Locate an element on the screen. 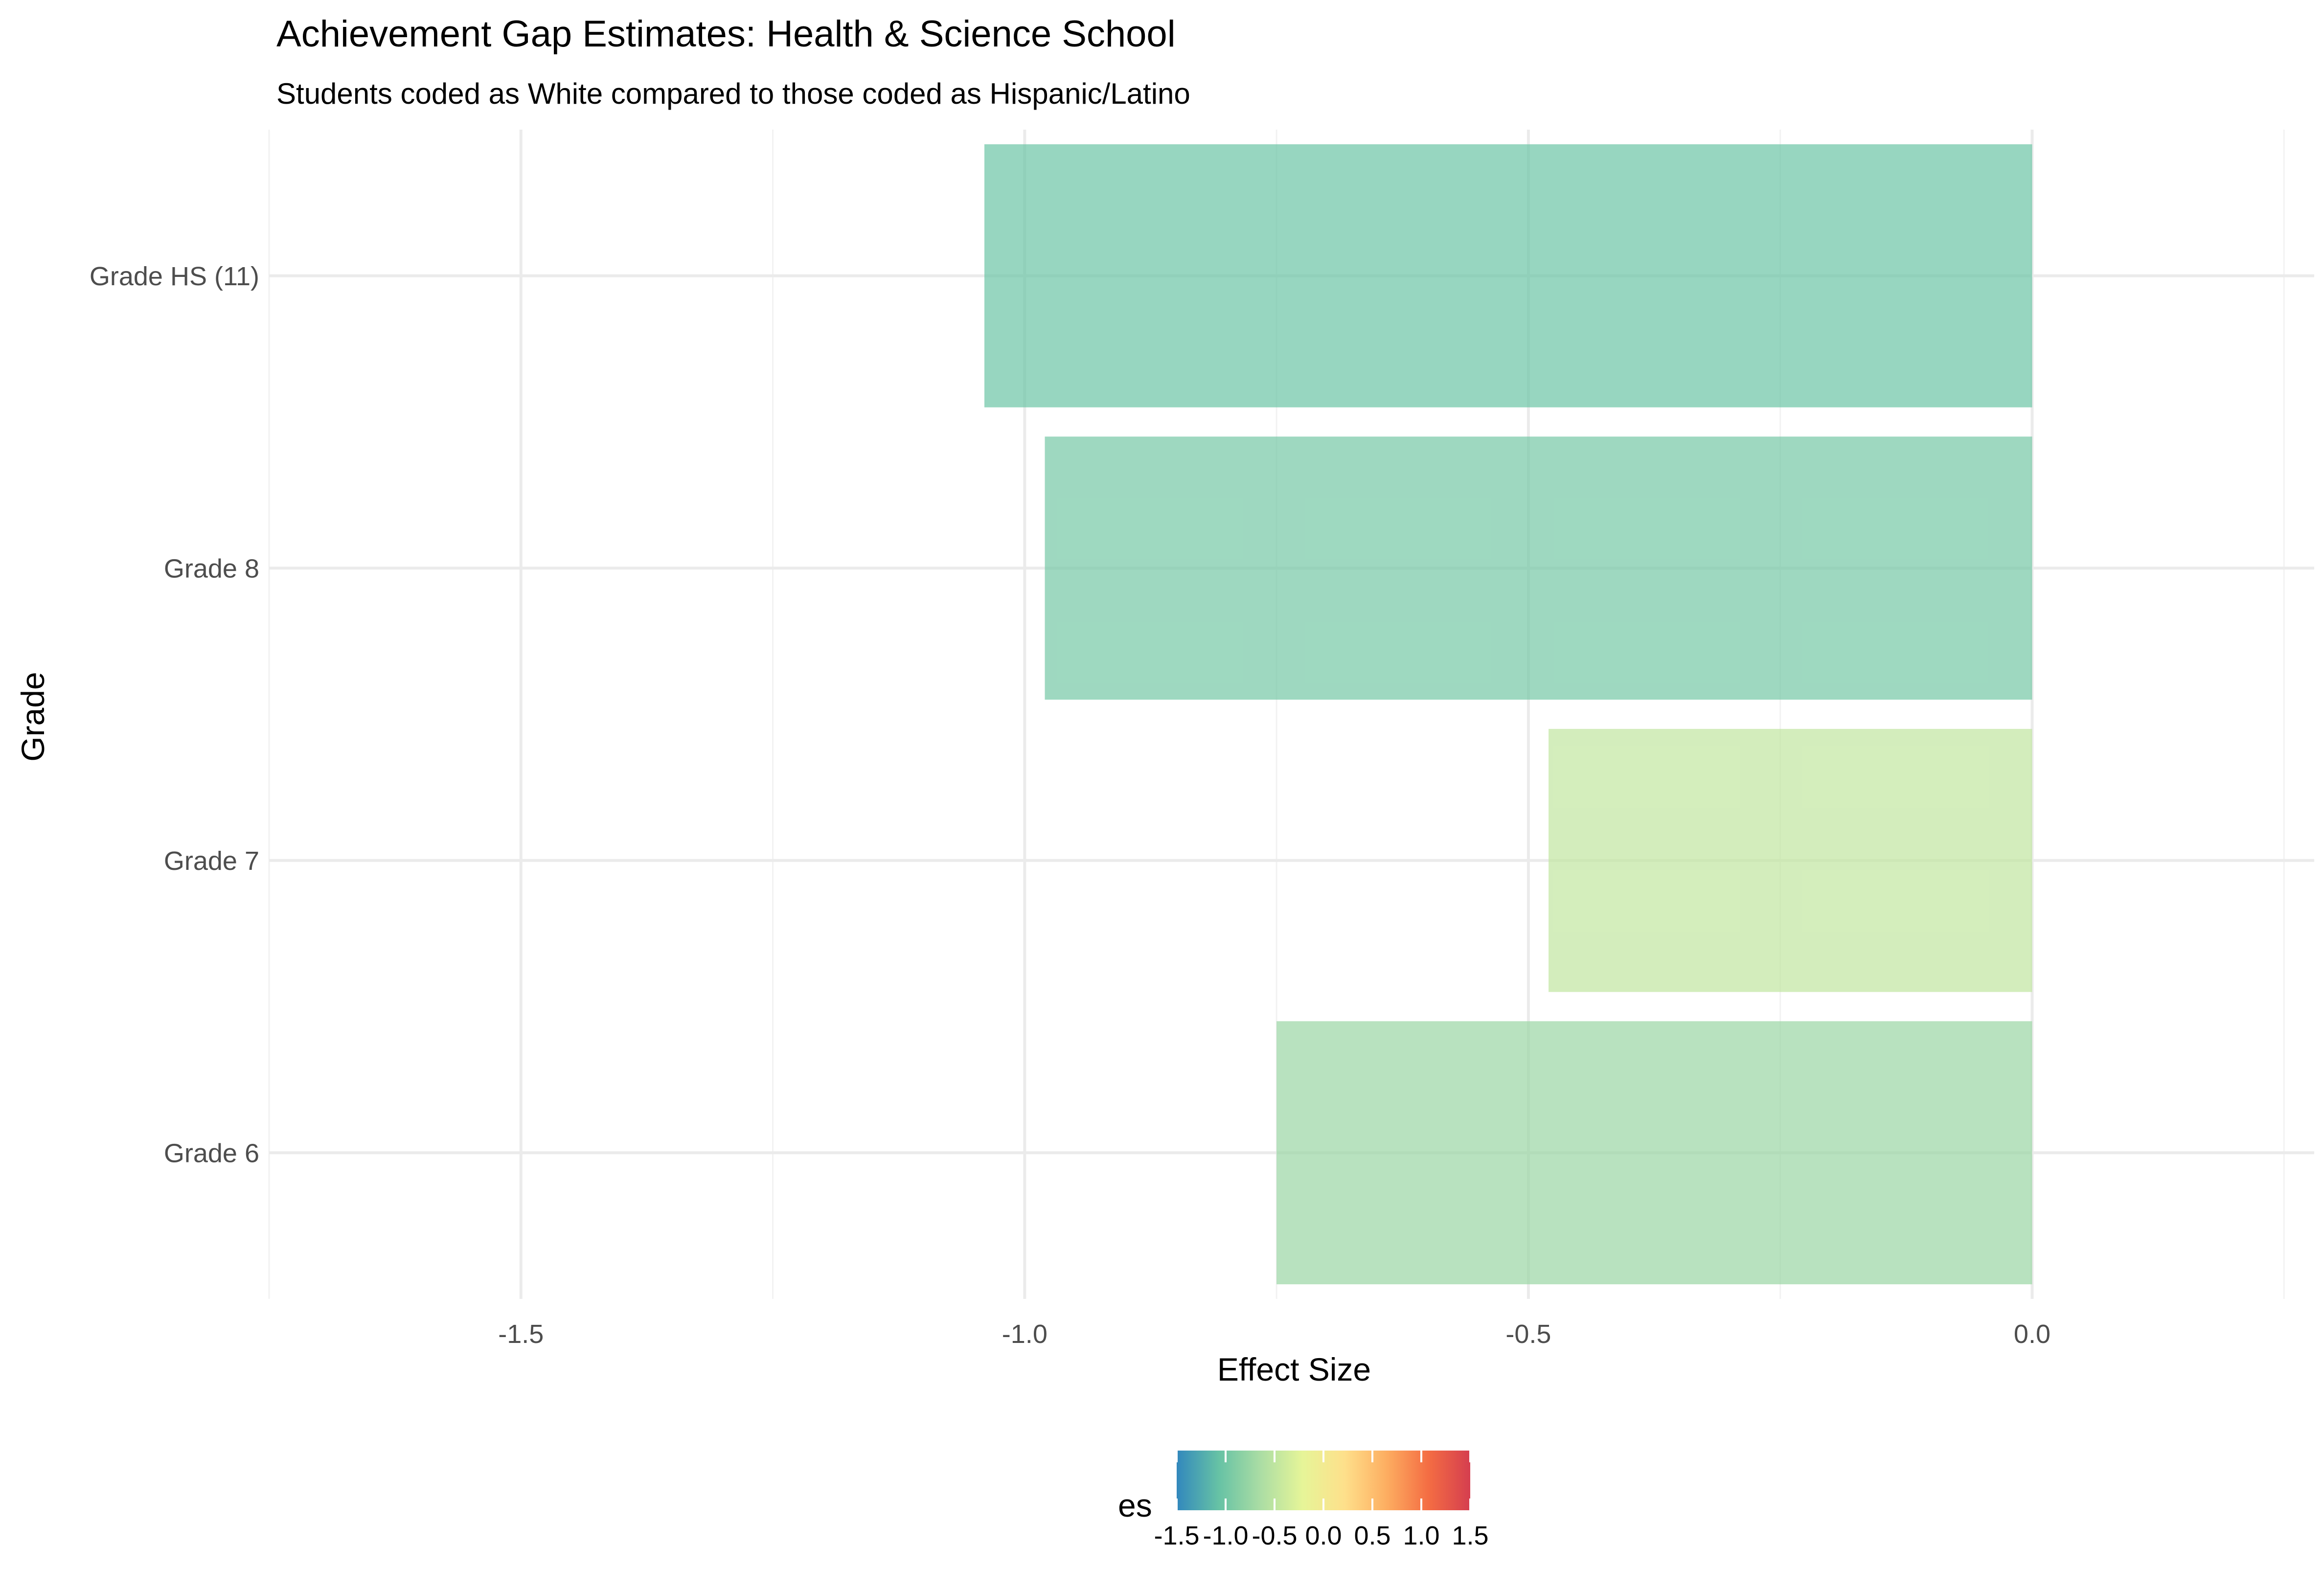 The height and width of the screenshot is (1590, 2324). legend: es -1.5 -1.0 -0.5 0.0 0.5 1.0 1.5 is located at coordinates (1304, 1501).